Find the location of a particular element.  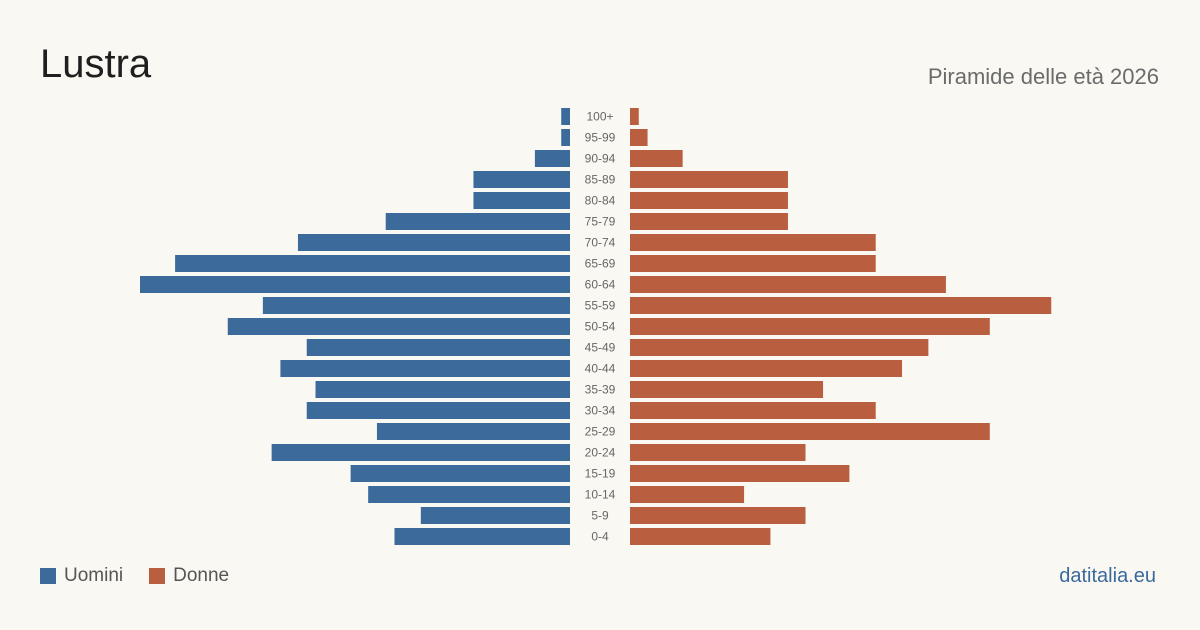

age-label-65-69: 65-69 is located at coordinates (600, 264).